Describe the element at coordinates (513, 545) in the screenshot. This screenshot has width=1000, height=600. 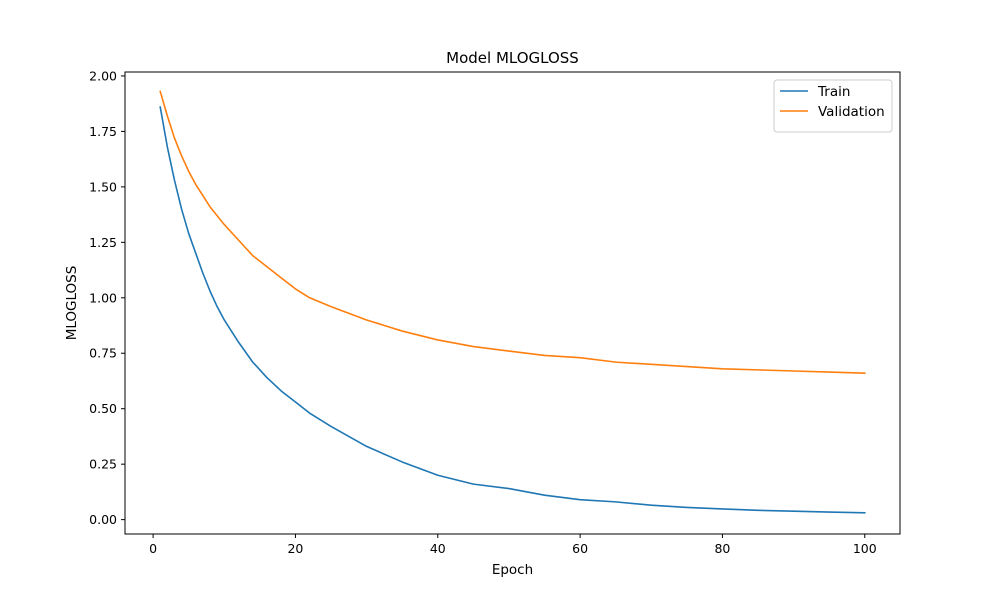
I see `x-axis: 0 20 40 60 80 100` at that location.